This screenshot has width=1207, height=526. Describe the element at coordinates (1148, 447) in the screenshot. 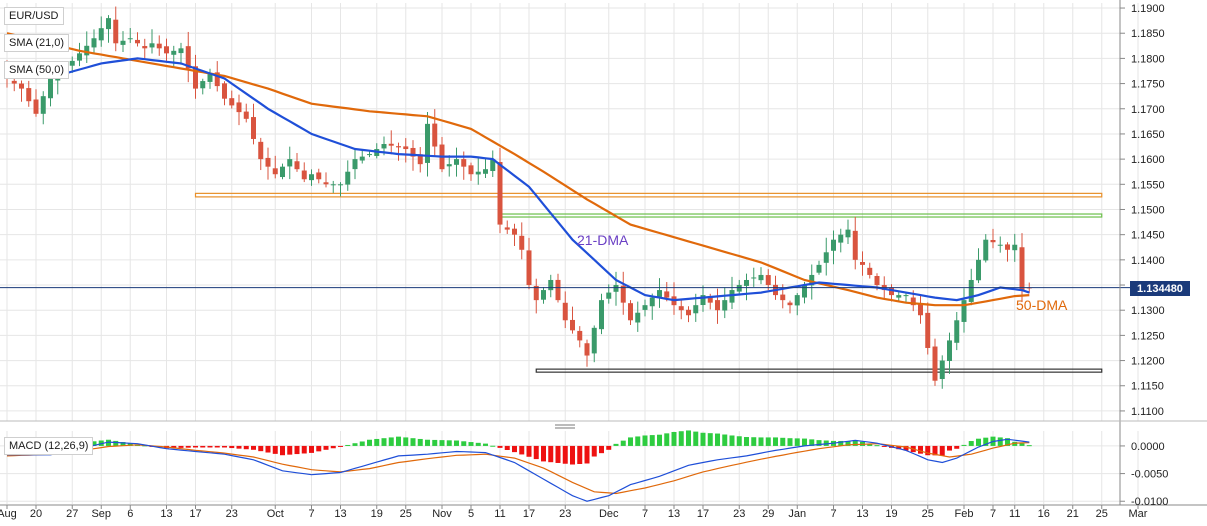

I see `macd-tick-label: 0.0000` at that location.